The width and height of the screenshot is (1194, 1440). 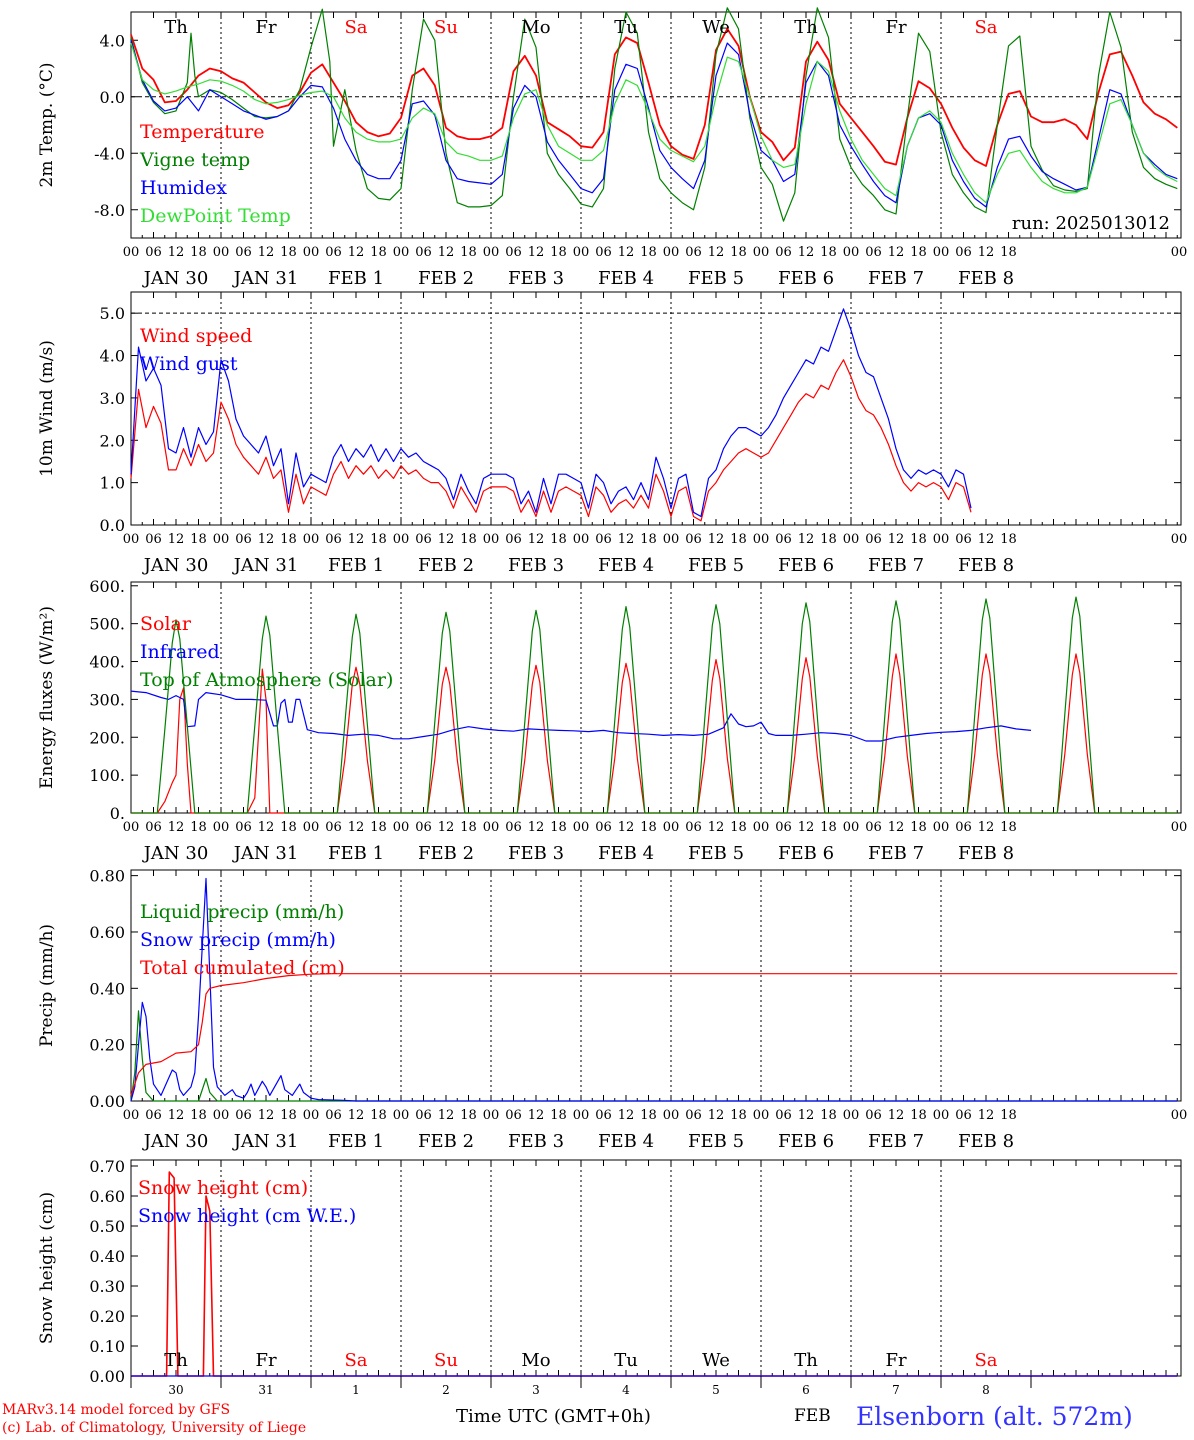 What do you see at coordinates (986, 1390) in the screenshot?
I see `day-number-label: 8` at bounding box center [986, 1390].